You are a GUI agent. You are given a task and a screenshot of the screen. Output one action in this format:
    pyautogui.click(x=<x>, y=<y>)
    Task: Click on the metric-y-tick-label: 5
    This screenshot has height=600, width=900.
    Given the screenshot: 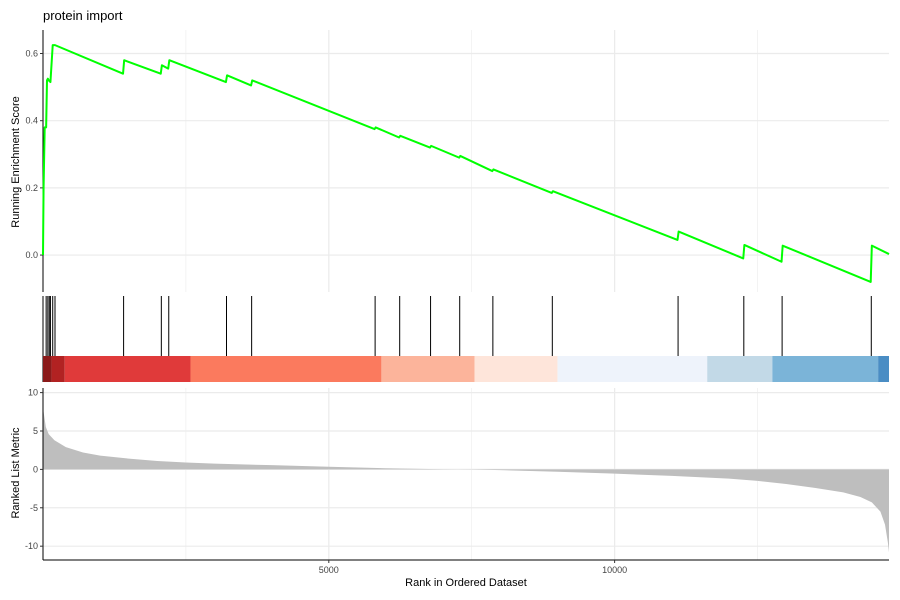 What is the action you would take?
    pyautogui.click(x=35, y=431)
    